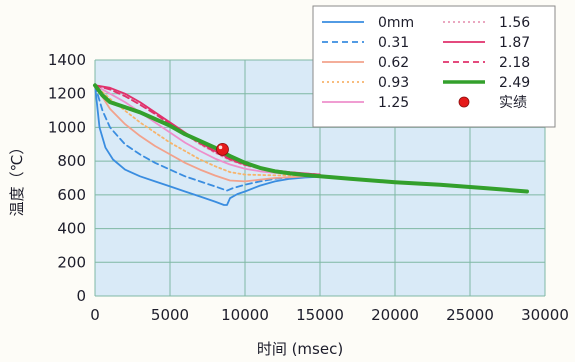  I want to click on x-tick-labels: 0 5000 10000 15000 20000 25000 30000, so click(329, 315).